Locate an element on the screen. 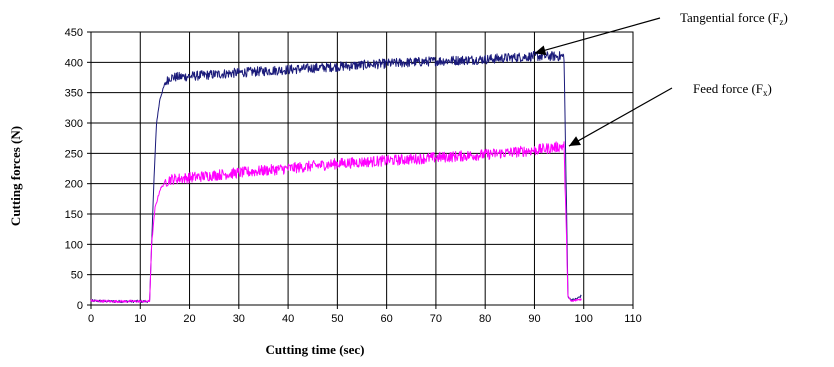 The width and height of the screenshot is (834, 367). x-tick-label: 60 is located at coordinates (387, 319).